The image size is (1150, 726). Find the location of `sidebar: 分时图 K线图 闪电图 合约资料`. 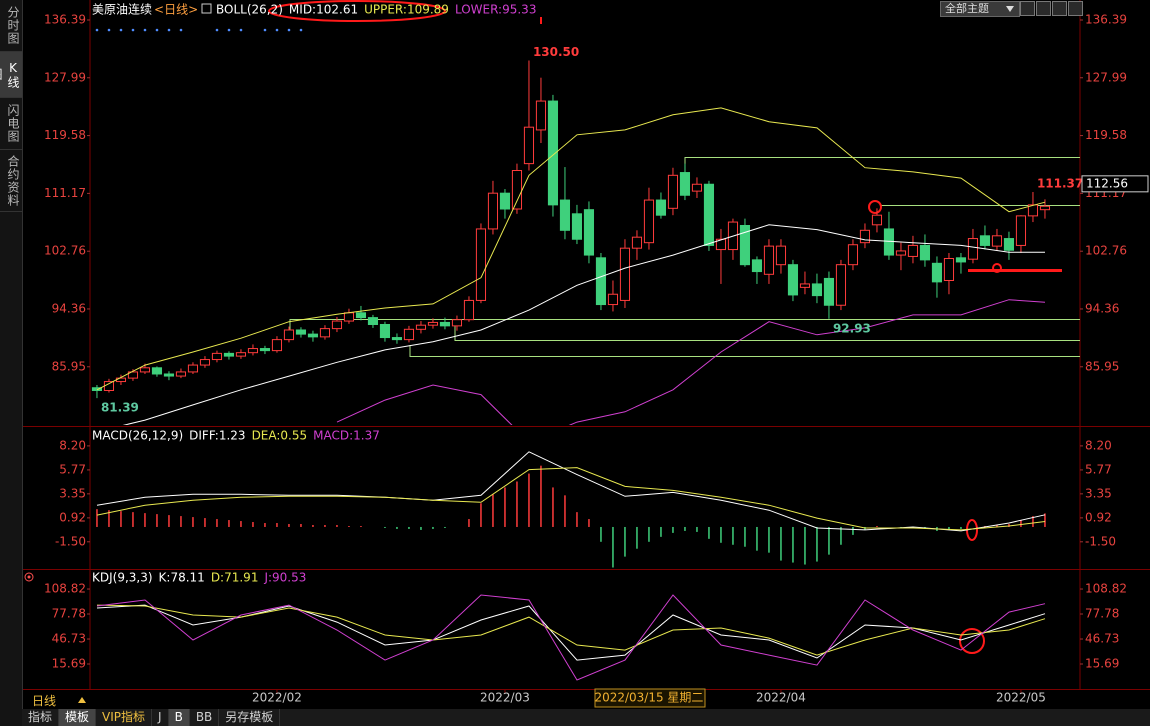

sidebar: 分时图 K线图 闪电图 合约资料 is located at coordinates (11, 363).